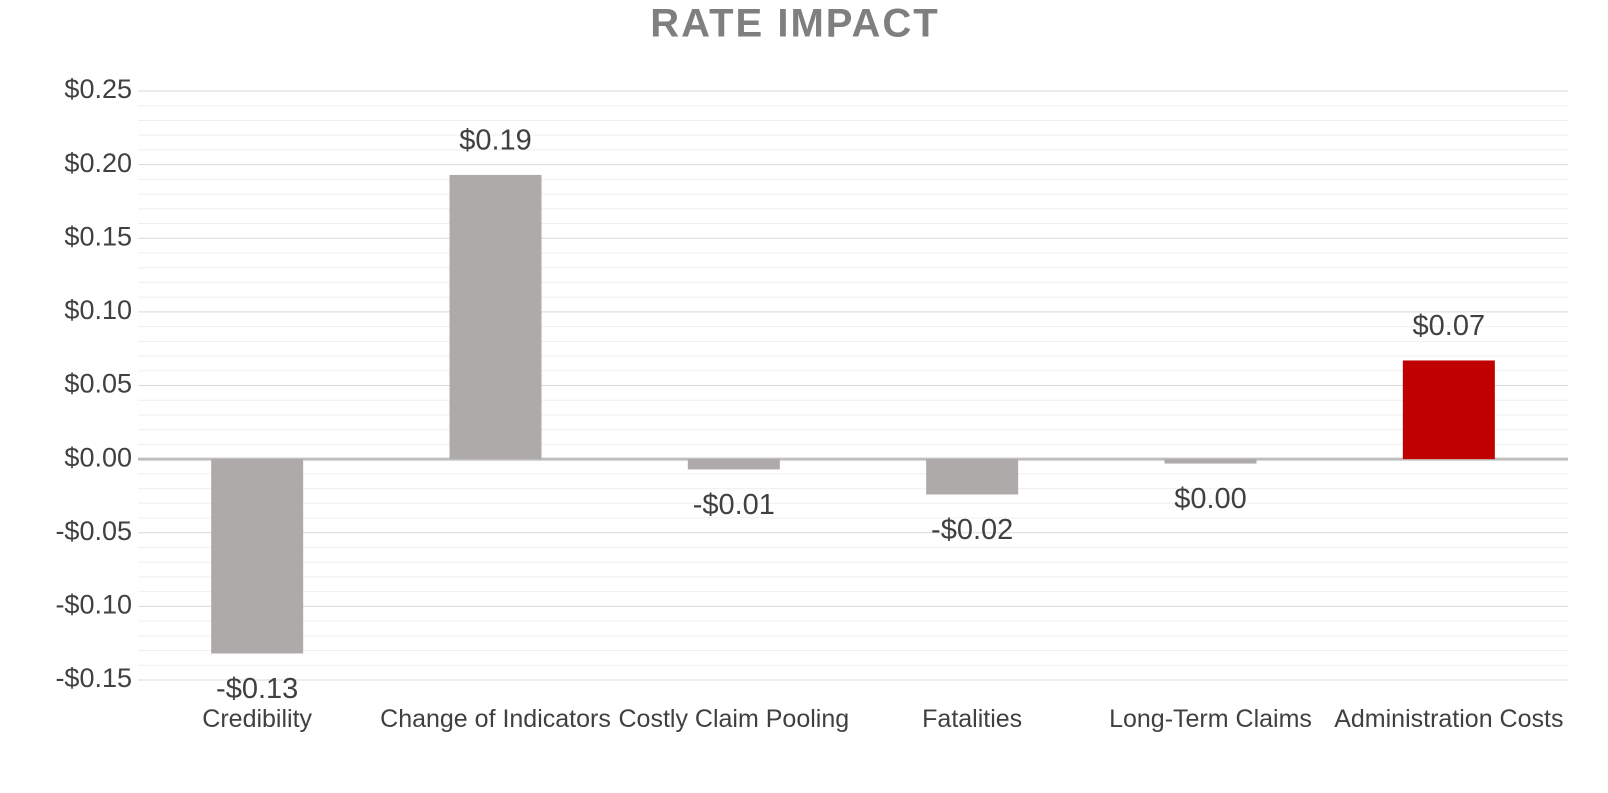 The width and height of the screenshot is (1608, 793). What do you see at coordinates (98, 310) in the screenshot?
I see `y-tick-label: $0.10` at bounding box center [98, 310].